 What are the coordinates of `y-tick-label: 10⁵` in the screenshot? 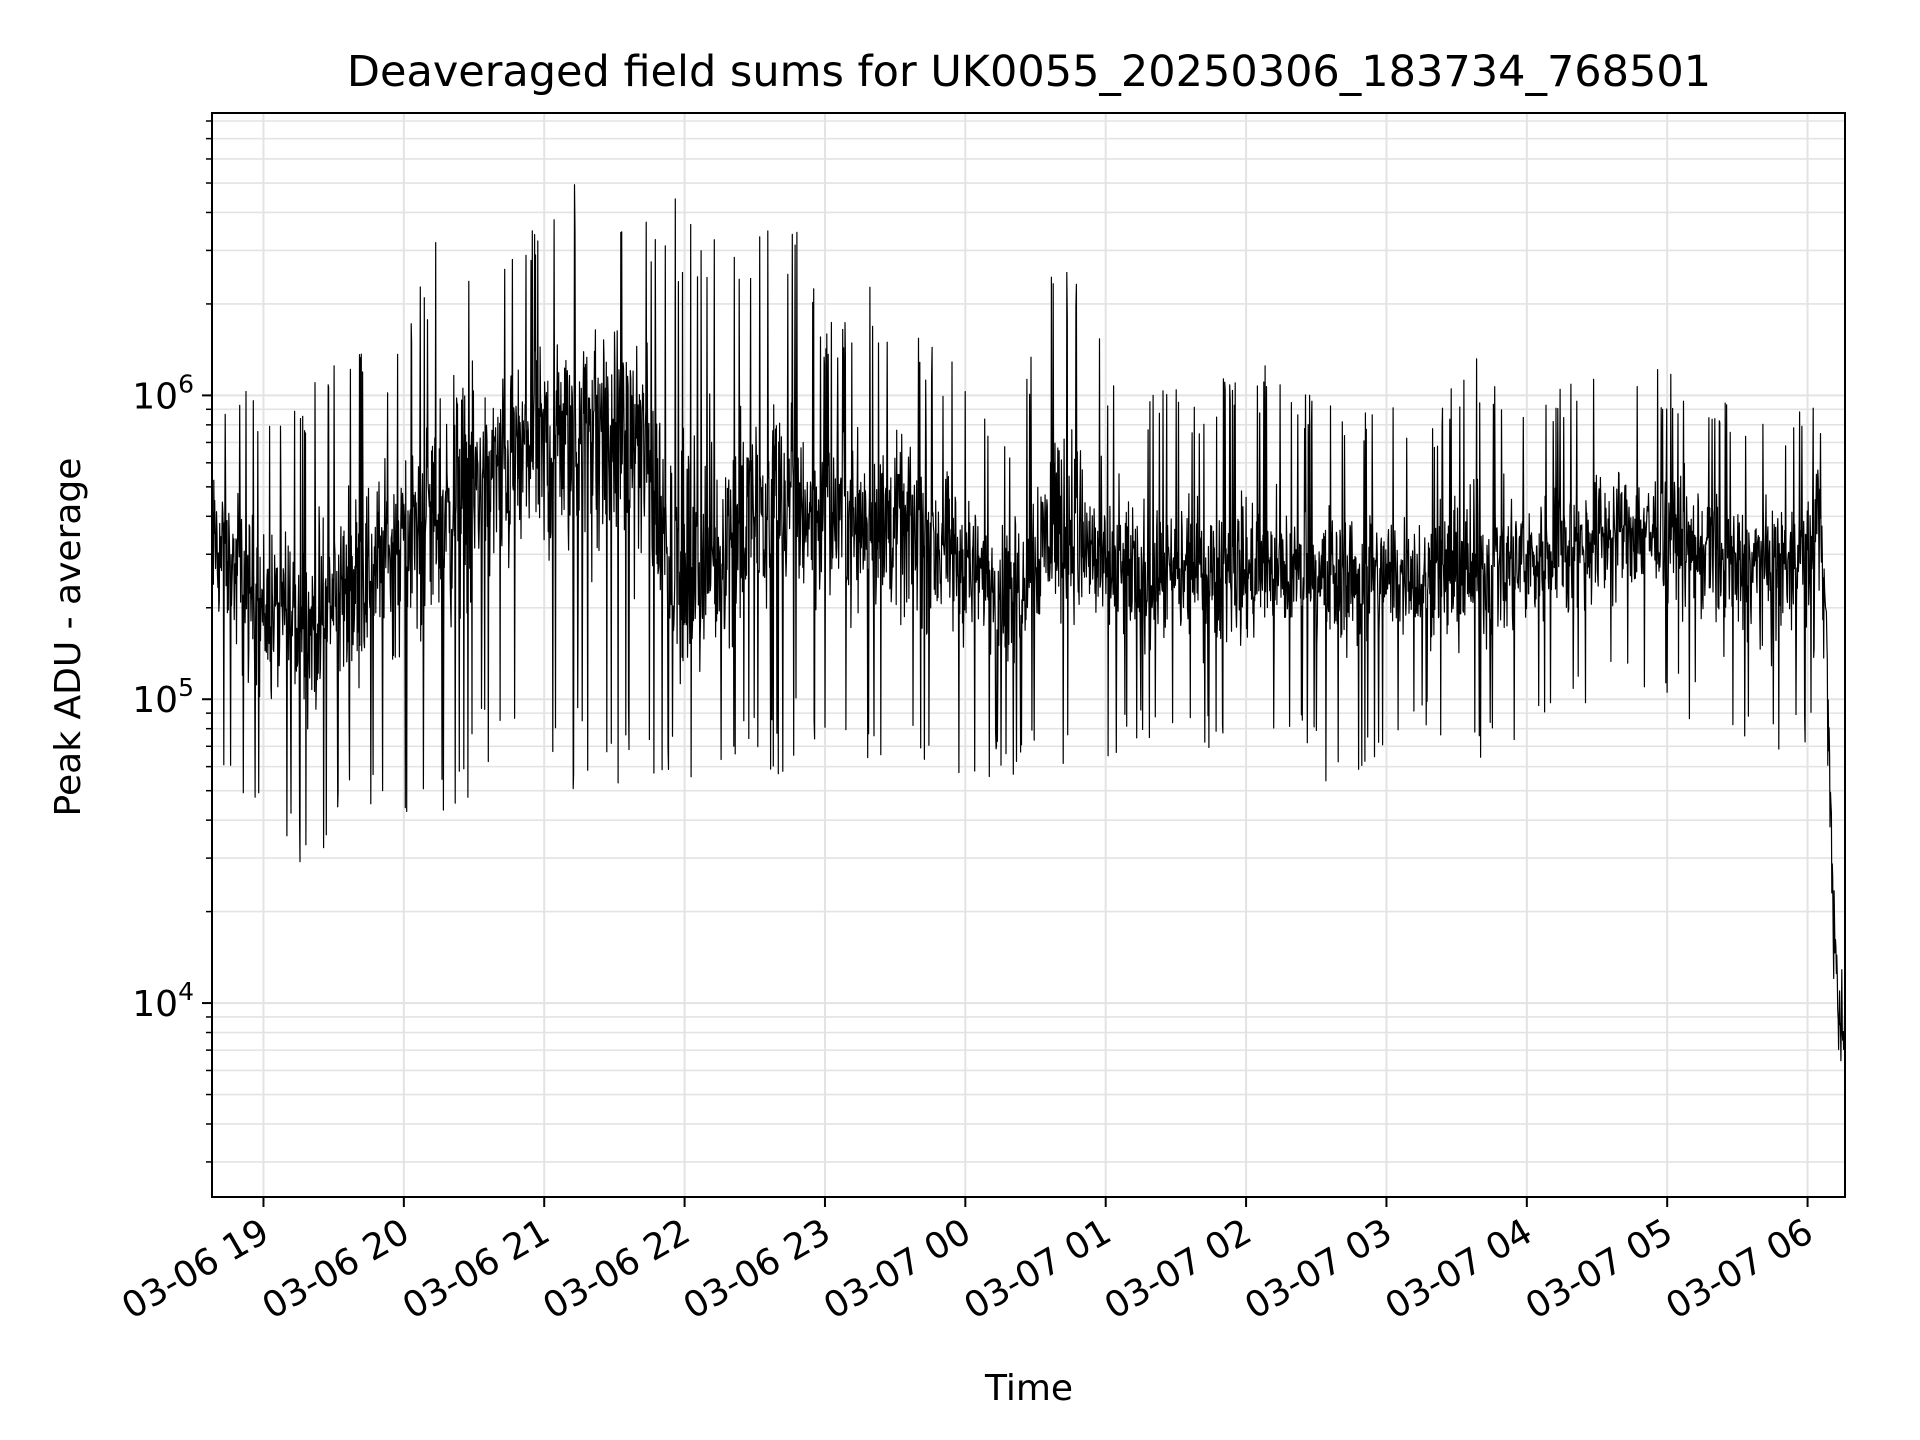 It's located at (163, 697).